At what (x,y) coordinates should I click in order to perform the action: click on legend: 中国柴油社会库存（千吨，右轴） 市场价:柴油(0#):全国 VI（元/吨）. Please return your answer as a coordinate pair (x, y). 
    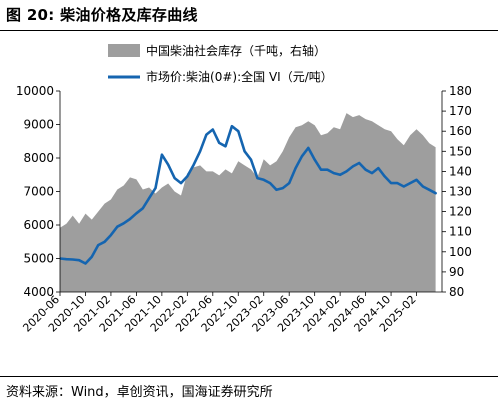
    Looking at the image, I should click on (220, 63).